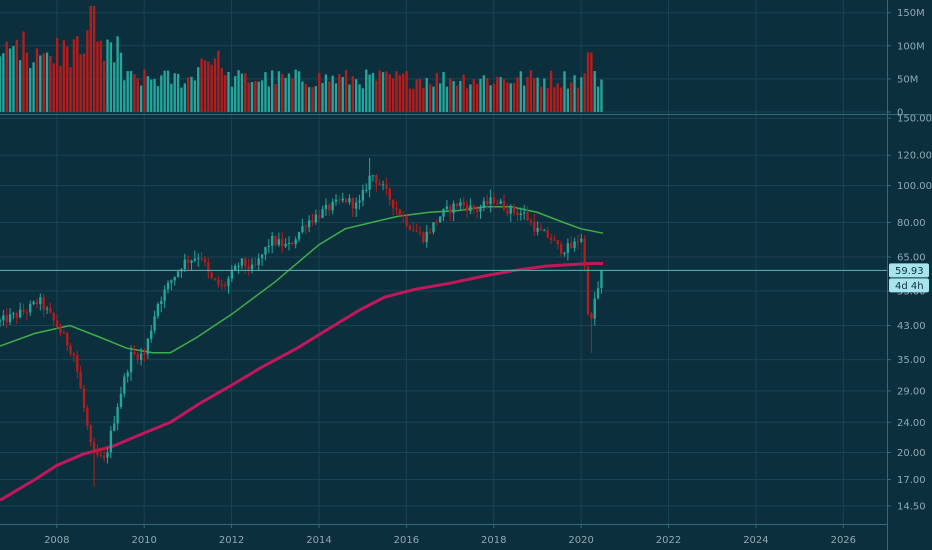 The width and height of the screenshot is (932, 550). What do you see at coordinates (450, 535) in the screenshot?
I see `time-axis: 2008 2010 2012 2014 2016 2018 2020 2022 2024 2026` at bounding box center [450, 535].